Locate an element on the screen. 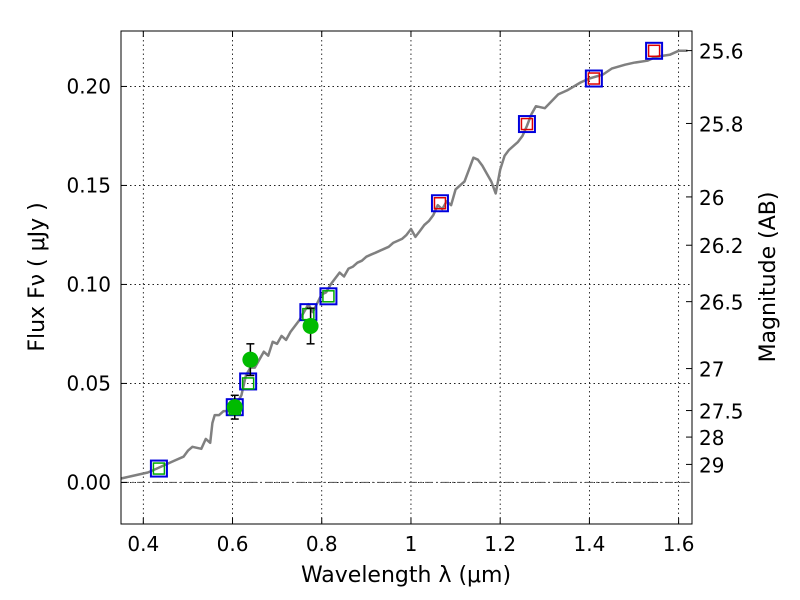  y-axis-label: Flux Fν ( μJy ) is located at coordinates (37, 276).